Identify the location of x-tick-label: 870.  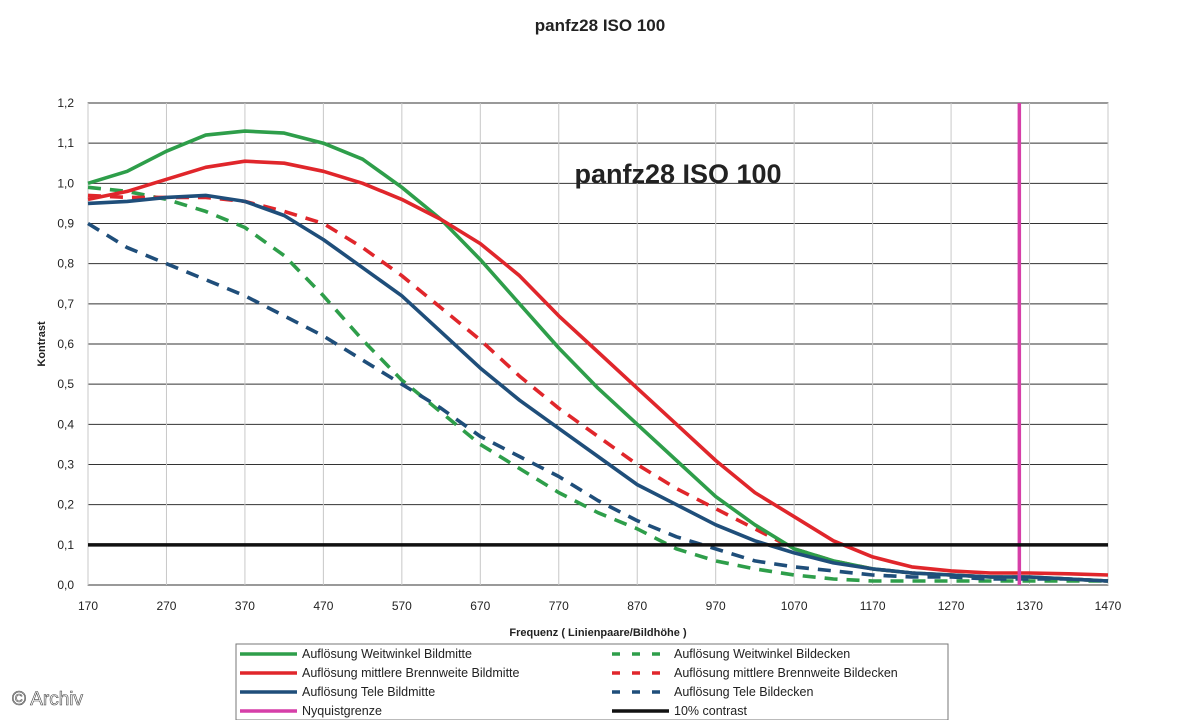
(637, 606).